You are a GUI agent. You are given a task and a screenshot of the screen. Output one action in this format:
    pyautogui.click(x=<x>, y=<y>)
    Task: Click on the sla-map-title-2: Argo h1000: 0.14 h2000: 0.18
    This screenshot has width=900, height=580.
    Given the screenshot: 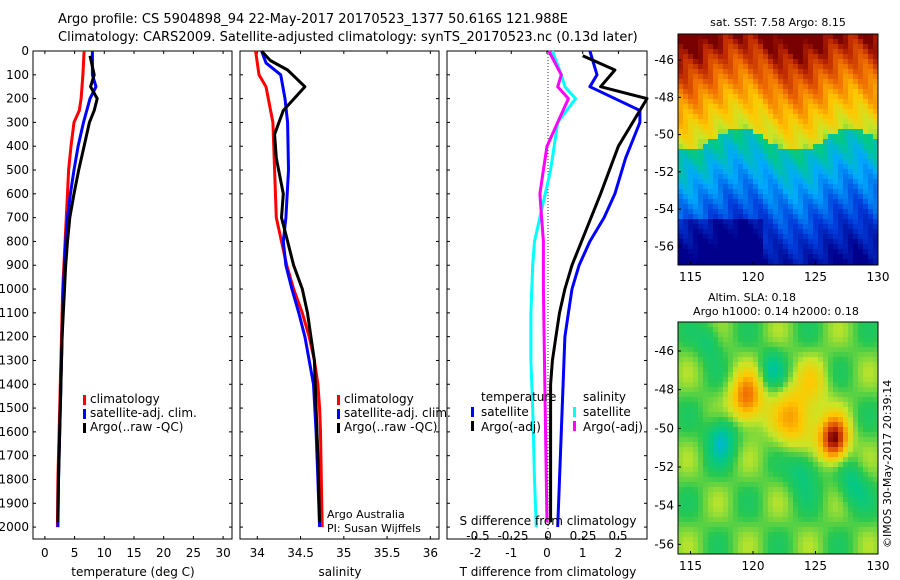 What is the action you would take?
    pyautogui.click(x=776, y=311)
    